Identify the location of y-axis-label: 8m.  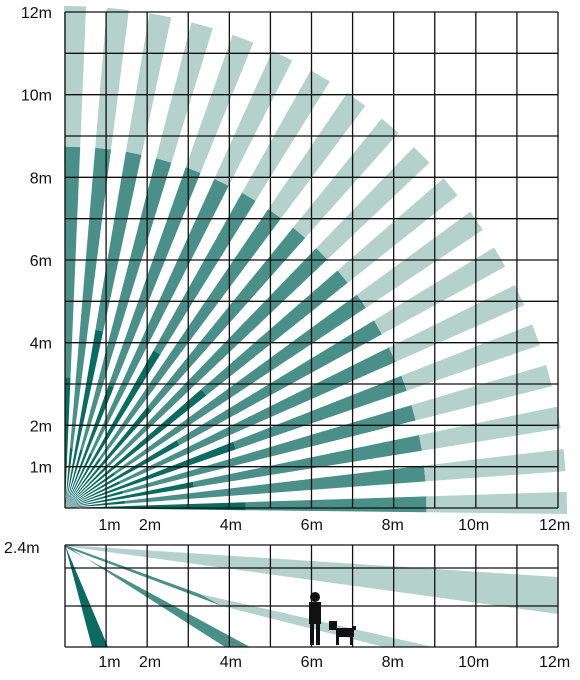
(41, 178).